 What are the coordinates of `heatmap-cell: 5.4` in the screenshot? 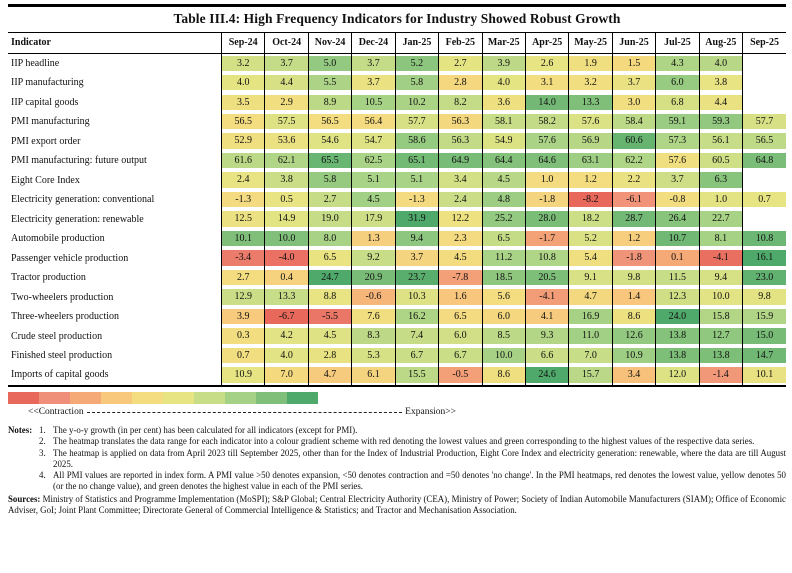 It's located at (590, 258).